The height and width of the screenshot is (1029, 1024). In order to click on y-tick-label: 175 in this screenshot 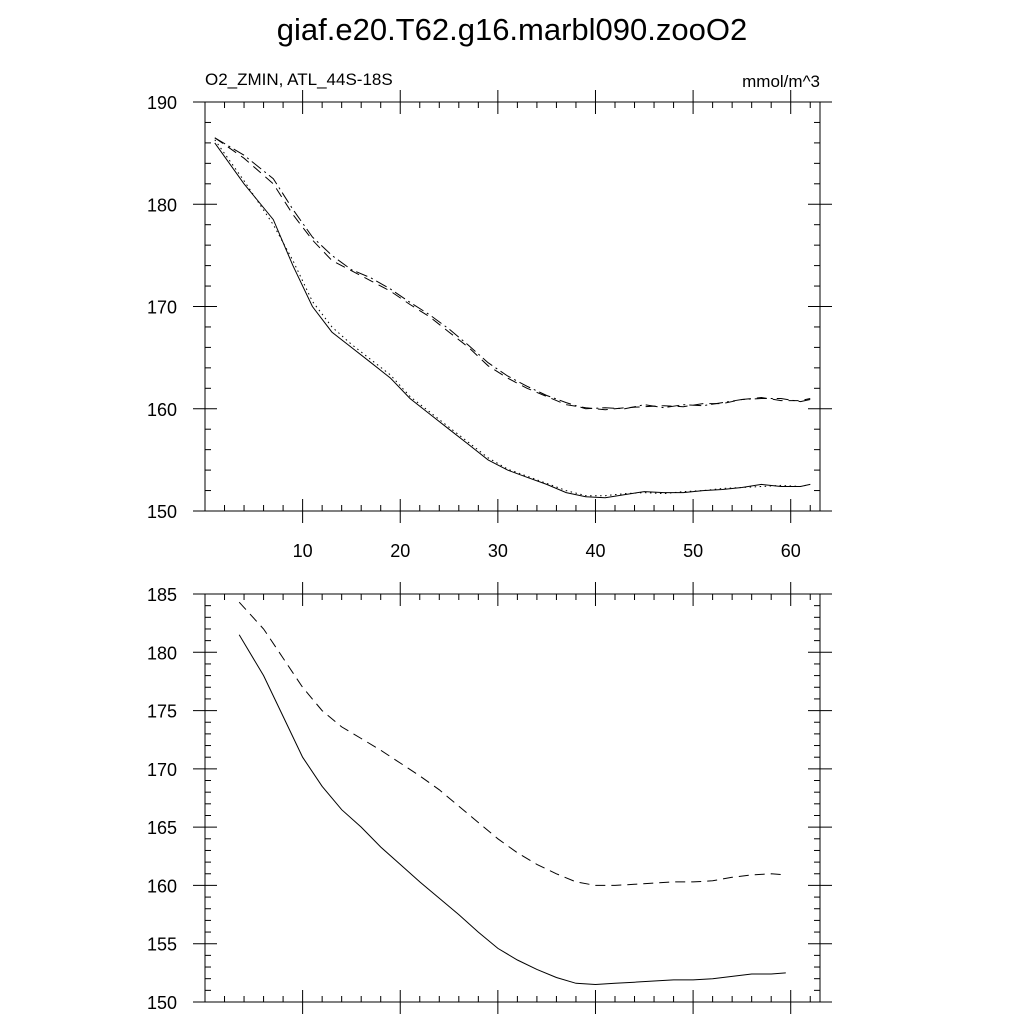, I will do `click(162, 712)`.